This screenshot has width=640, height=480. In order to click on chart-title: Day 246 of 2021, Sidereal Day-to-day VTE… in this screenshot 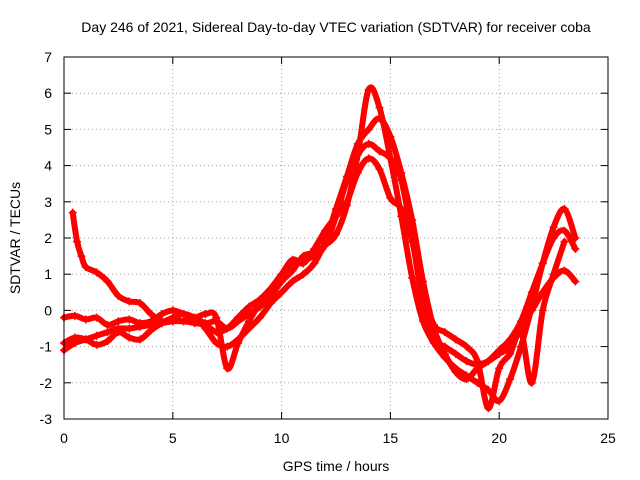, I will do `click(336, 27)`.